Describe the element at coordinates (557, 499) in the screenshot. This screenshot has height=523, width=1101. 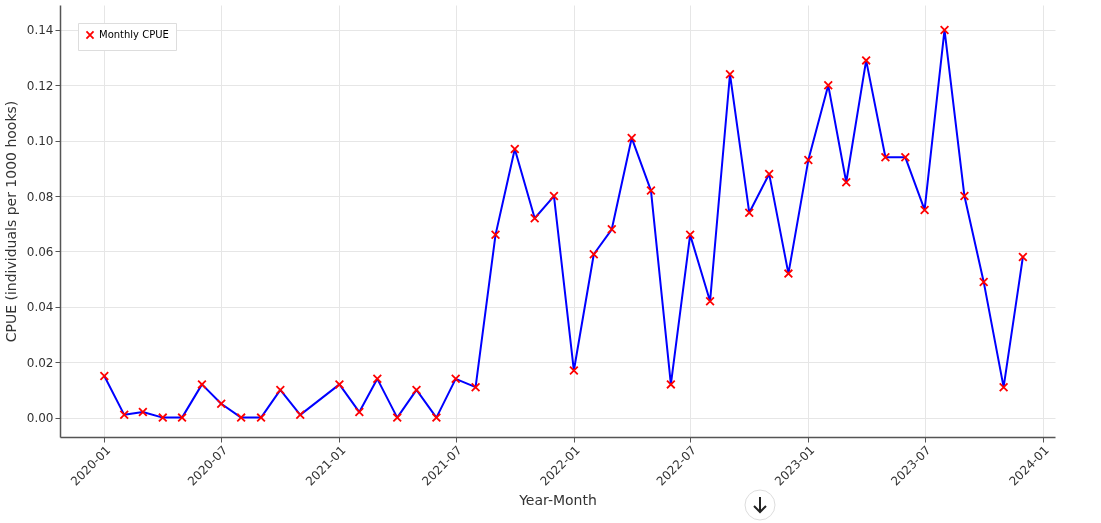
I see `x-axis-title: Year-Month` at that location.